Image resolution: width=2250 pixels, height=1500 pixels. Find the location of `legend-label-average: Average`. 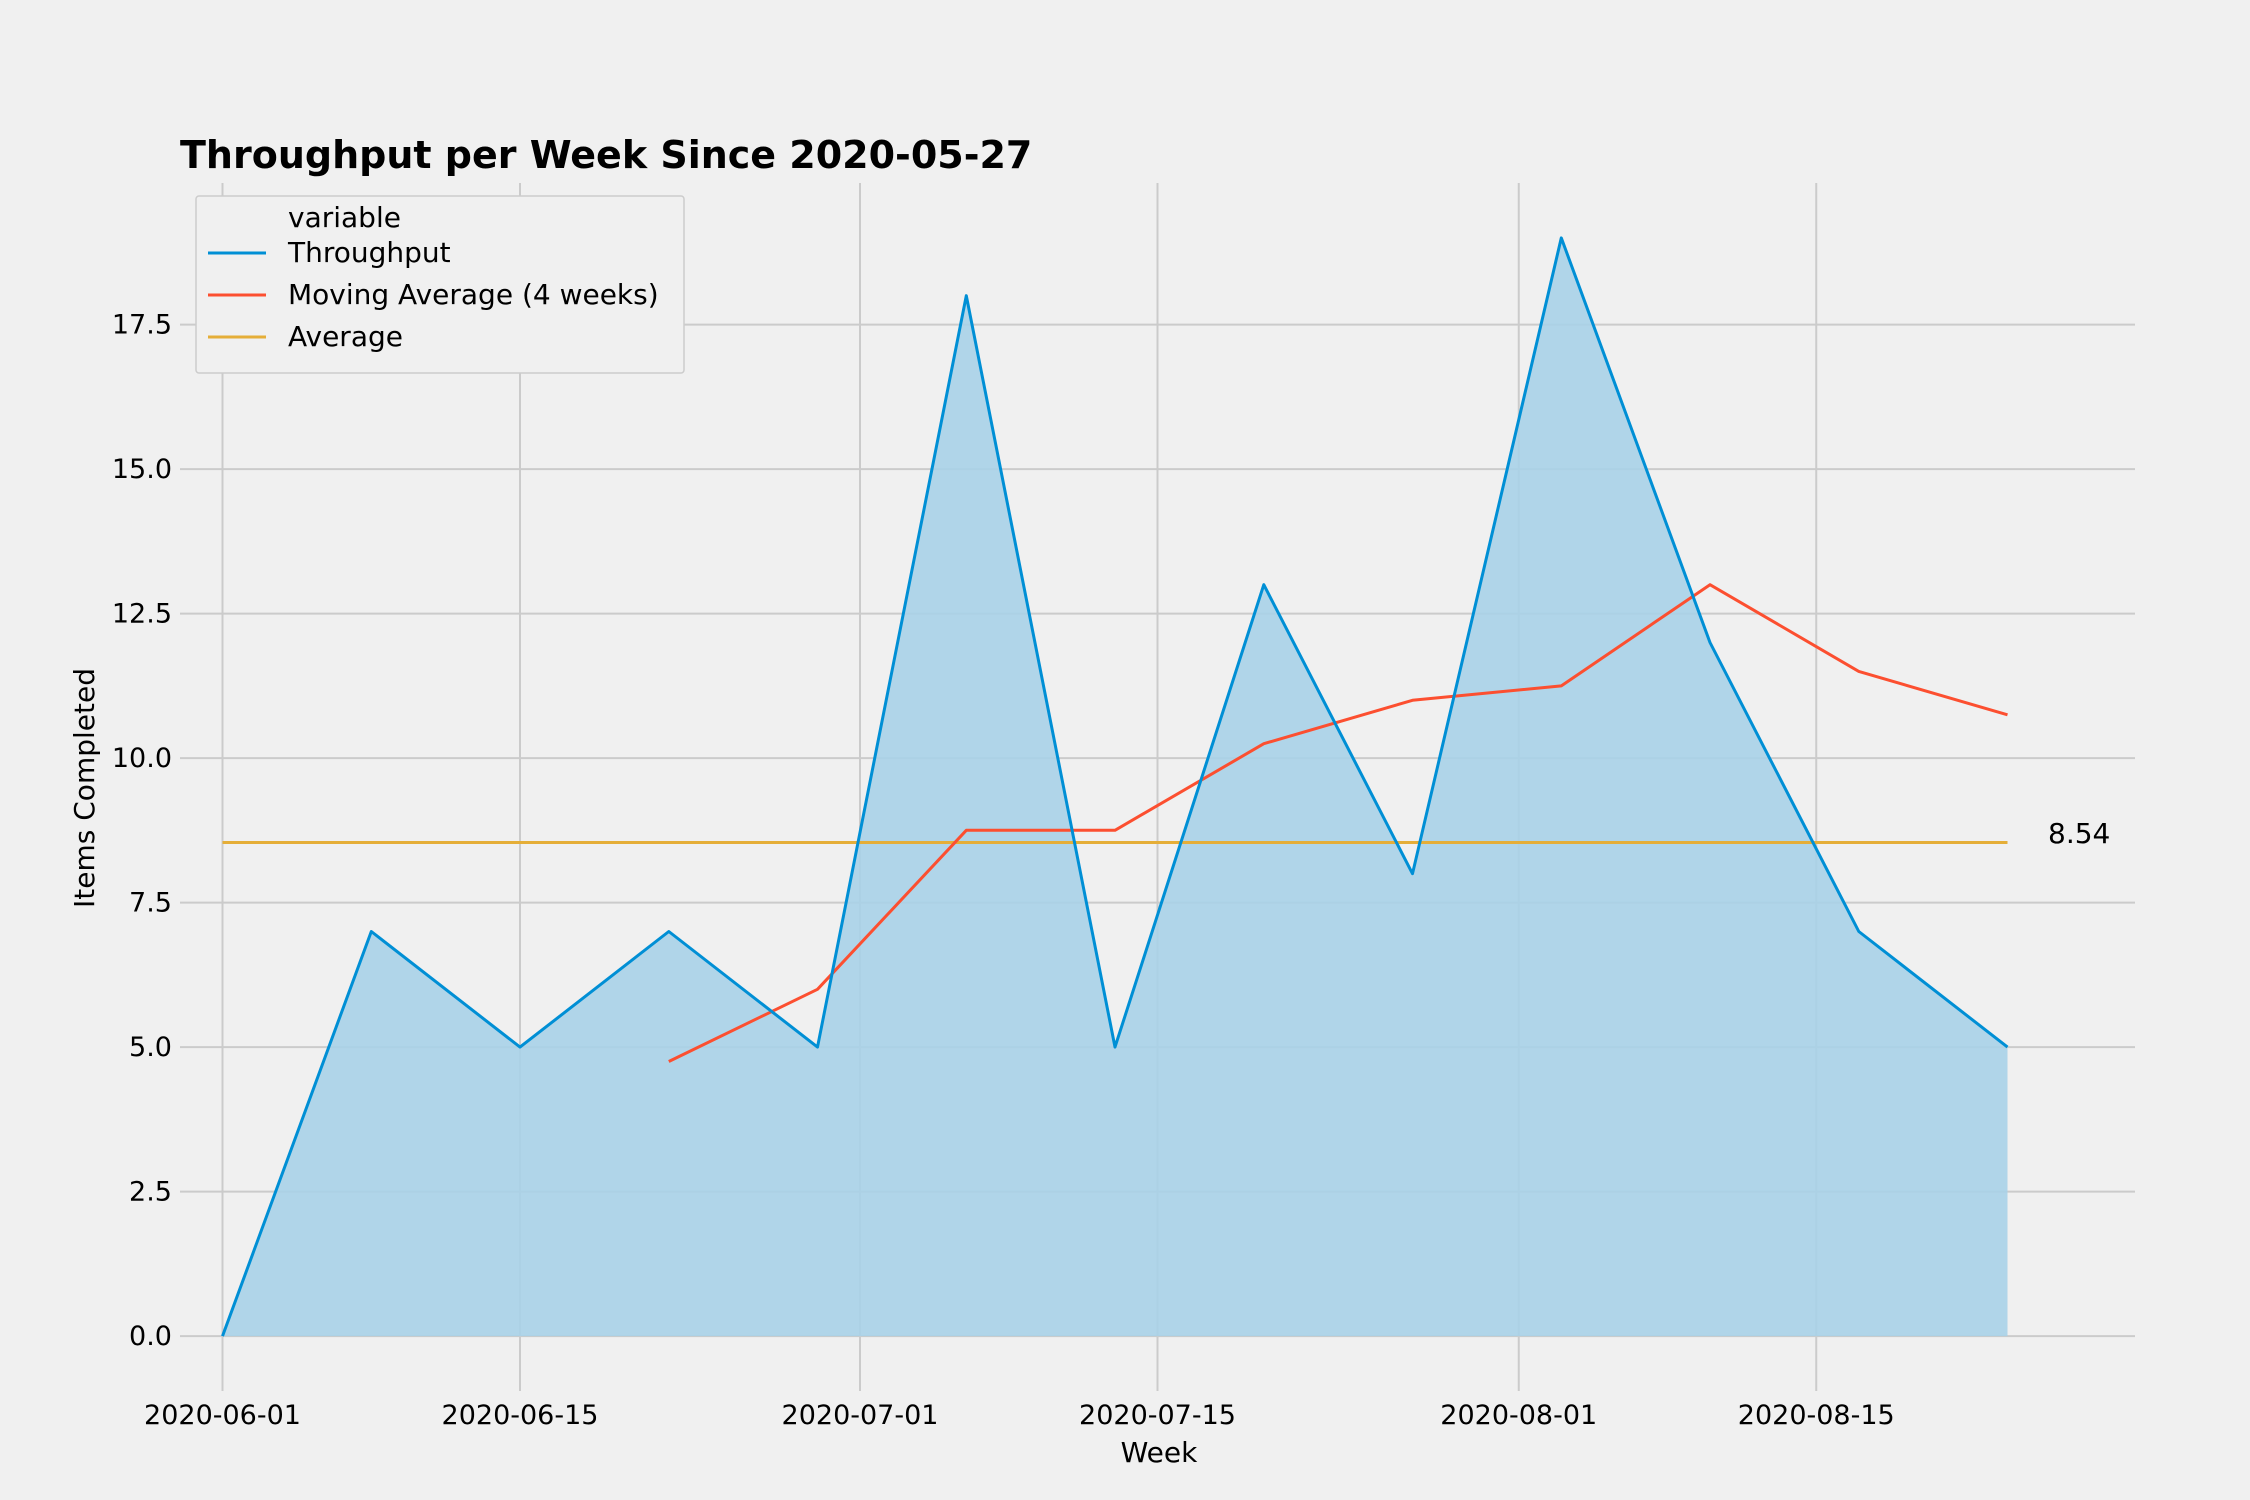

legend-label-average: Average is located at coordinates (345, 336).